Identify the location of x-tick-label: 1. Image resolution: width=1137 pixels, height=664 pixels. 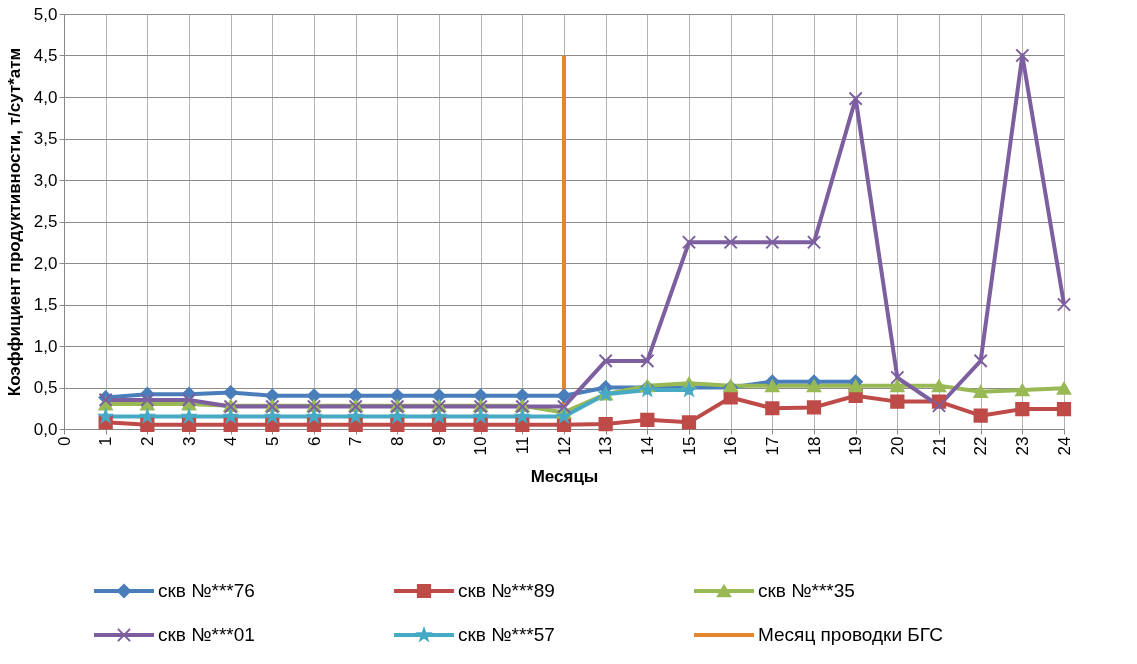
(106, 441).